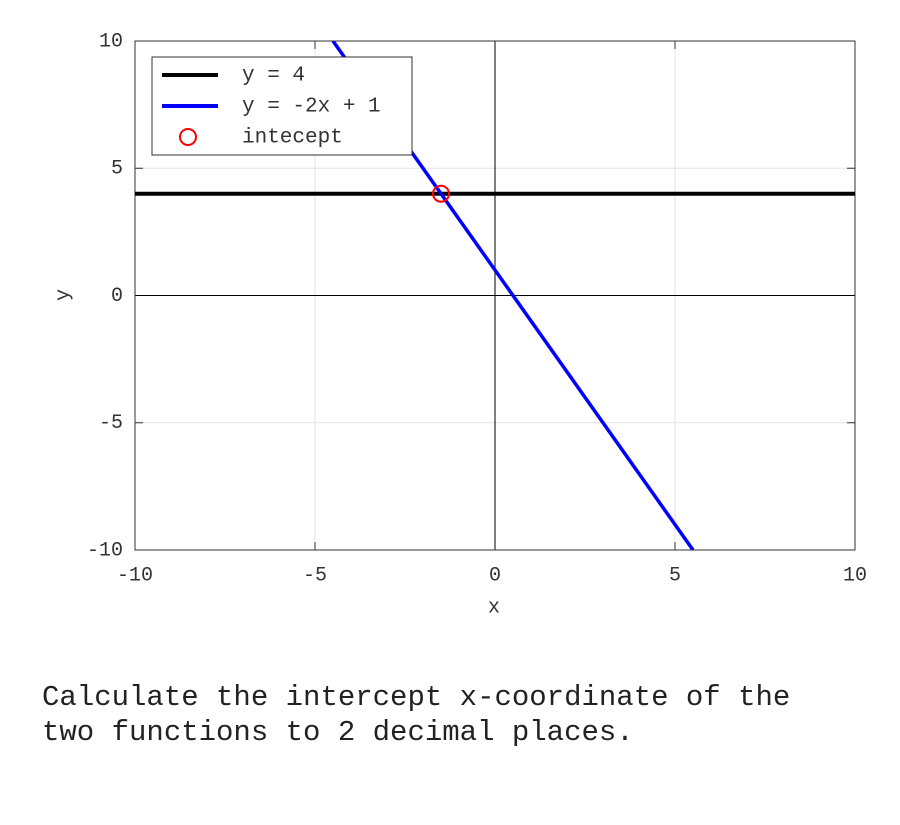  I want to click on x-tick-label: -10, so click(135, 575).